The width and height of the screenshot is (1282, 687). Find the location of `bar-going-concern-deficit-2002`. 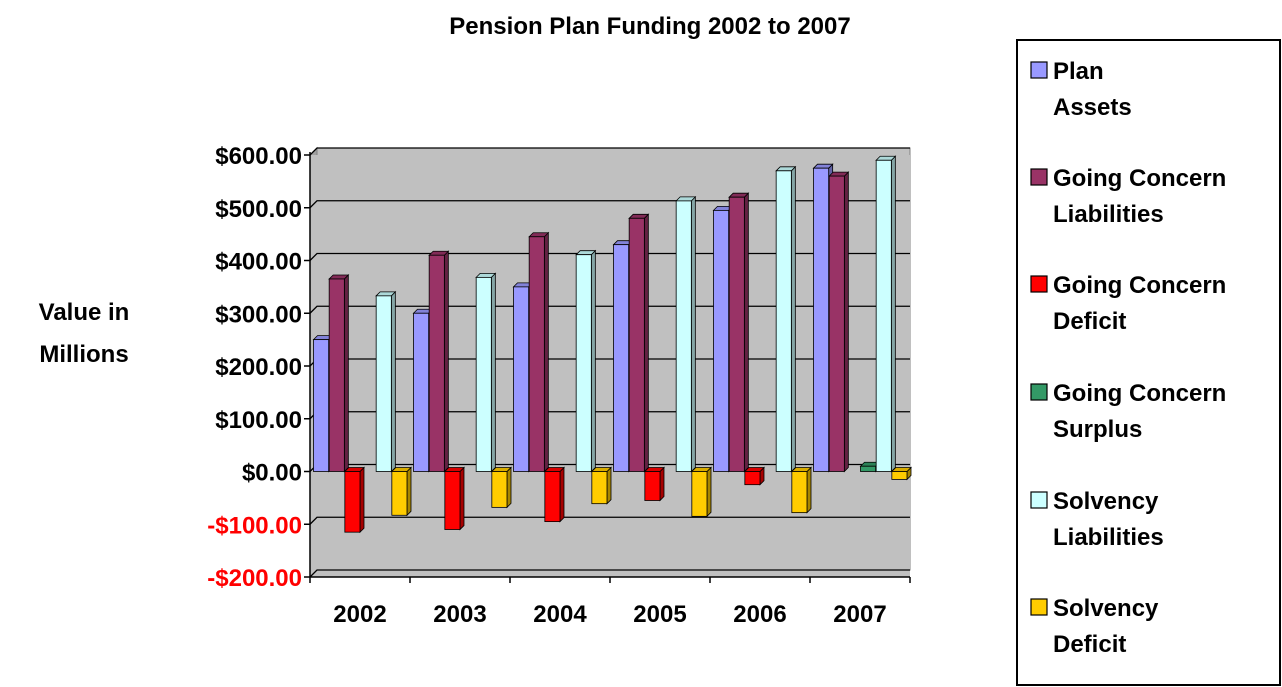

bar-going-concern-deficit-2002 is located at coordinates (354, 500).